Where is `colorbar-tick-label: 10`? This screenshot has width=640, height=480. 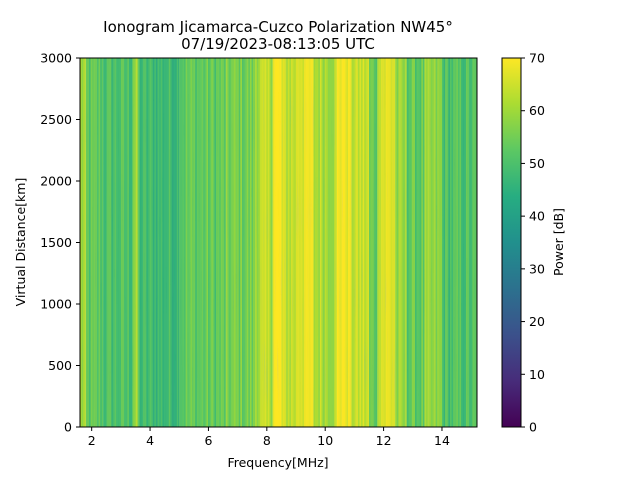 colorbar-tick-label: 10 is located at coordinates (537, 374).